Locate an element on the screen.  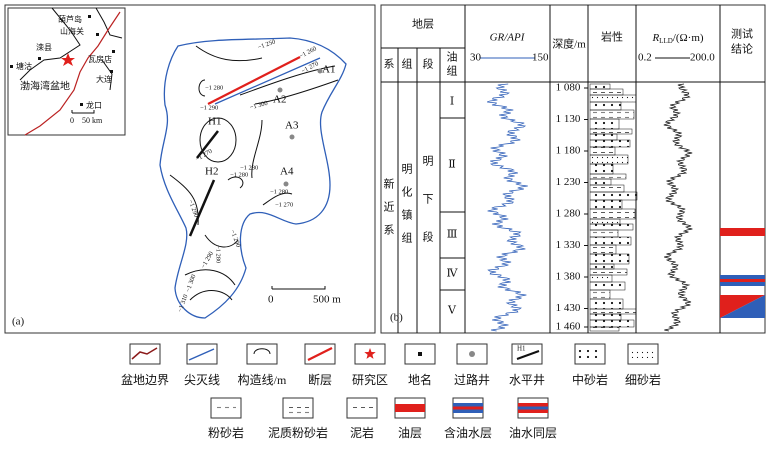
resistivity-curve is located at coordinates (678, 207).